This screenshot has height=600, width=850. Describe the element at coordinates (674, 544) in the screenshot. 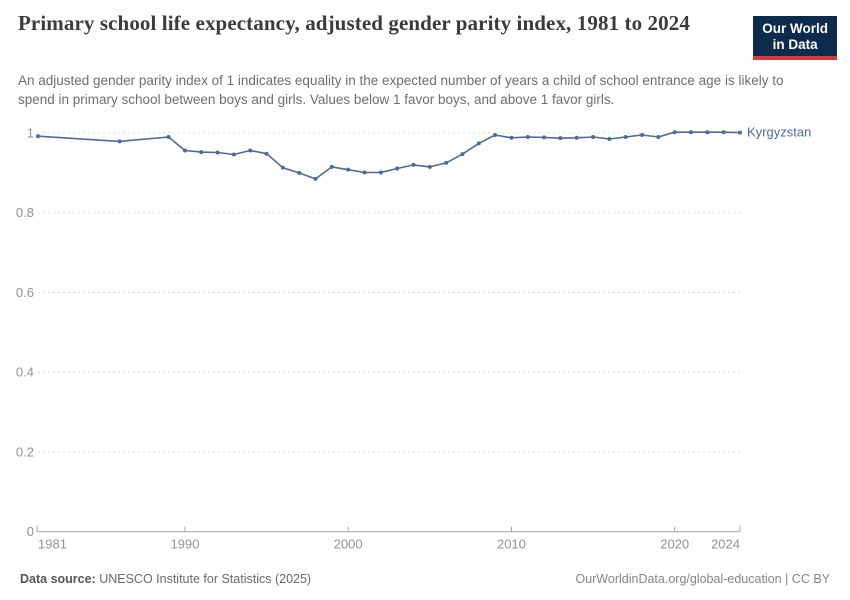

I see `x-tick-label: 2020` at that location.